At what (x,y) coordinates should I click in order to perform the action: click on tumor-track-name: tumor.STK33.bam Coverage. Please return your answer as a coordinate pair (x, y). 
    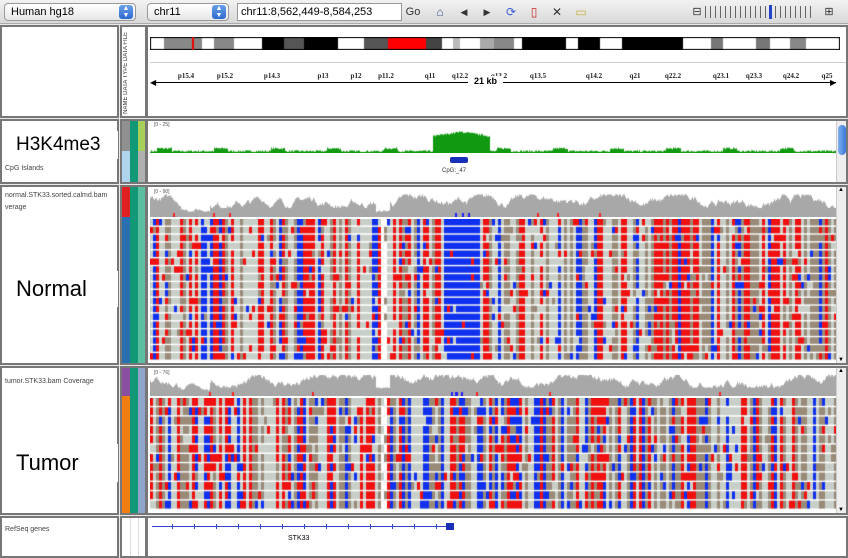
    Looking at the image, I should click on (49, 381).